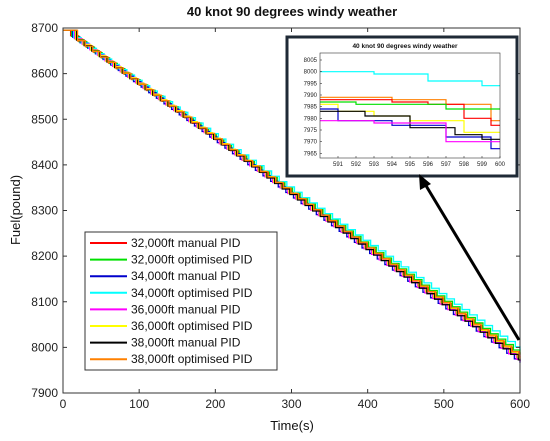 This screenshot has height=441, width=550. Describe the element at coordinates (291, 404) in the screenshot. I see `x-tick-label: 300` at that location.